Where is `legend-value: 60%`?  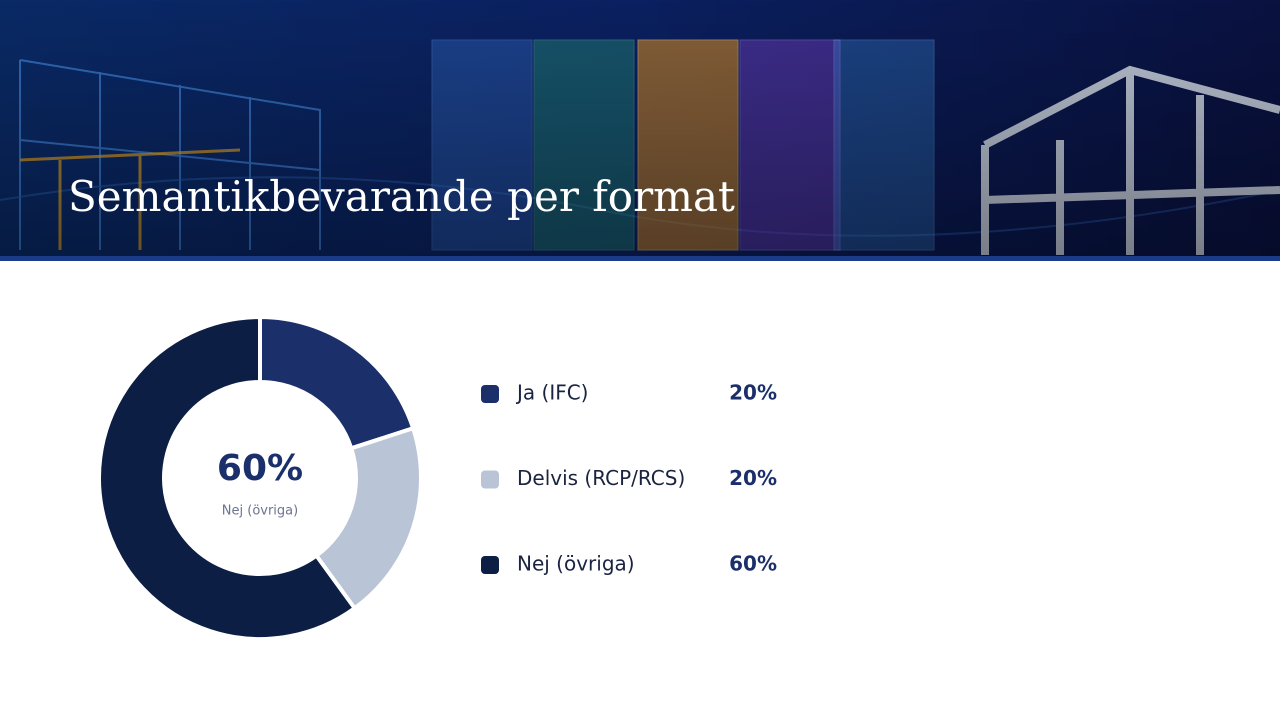
legend-value: 60% is located at coordinates (753, 564).